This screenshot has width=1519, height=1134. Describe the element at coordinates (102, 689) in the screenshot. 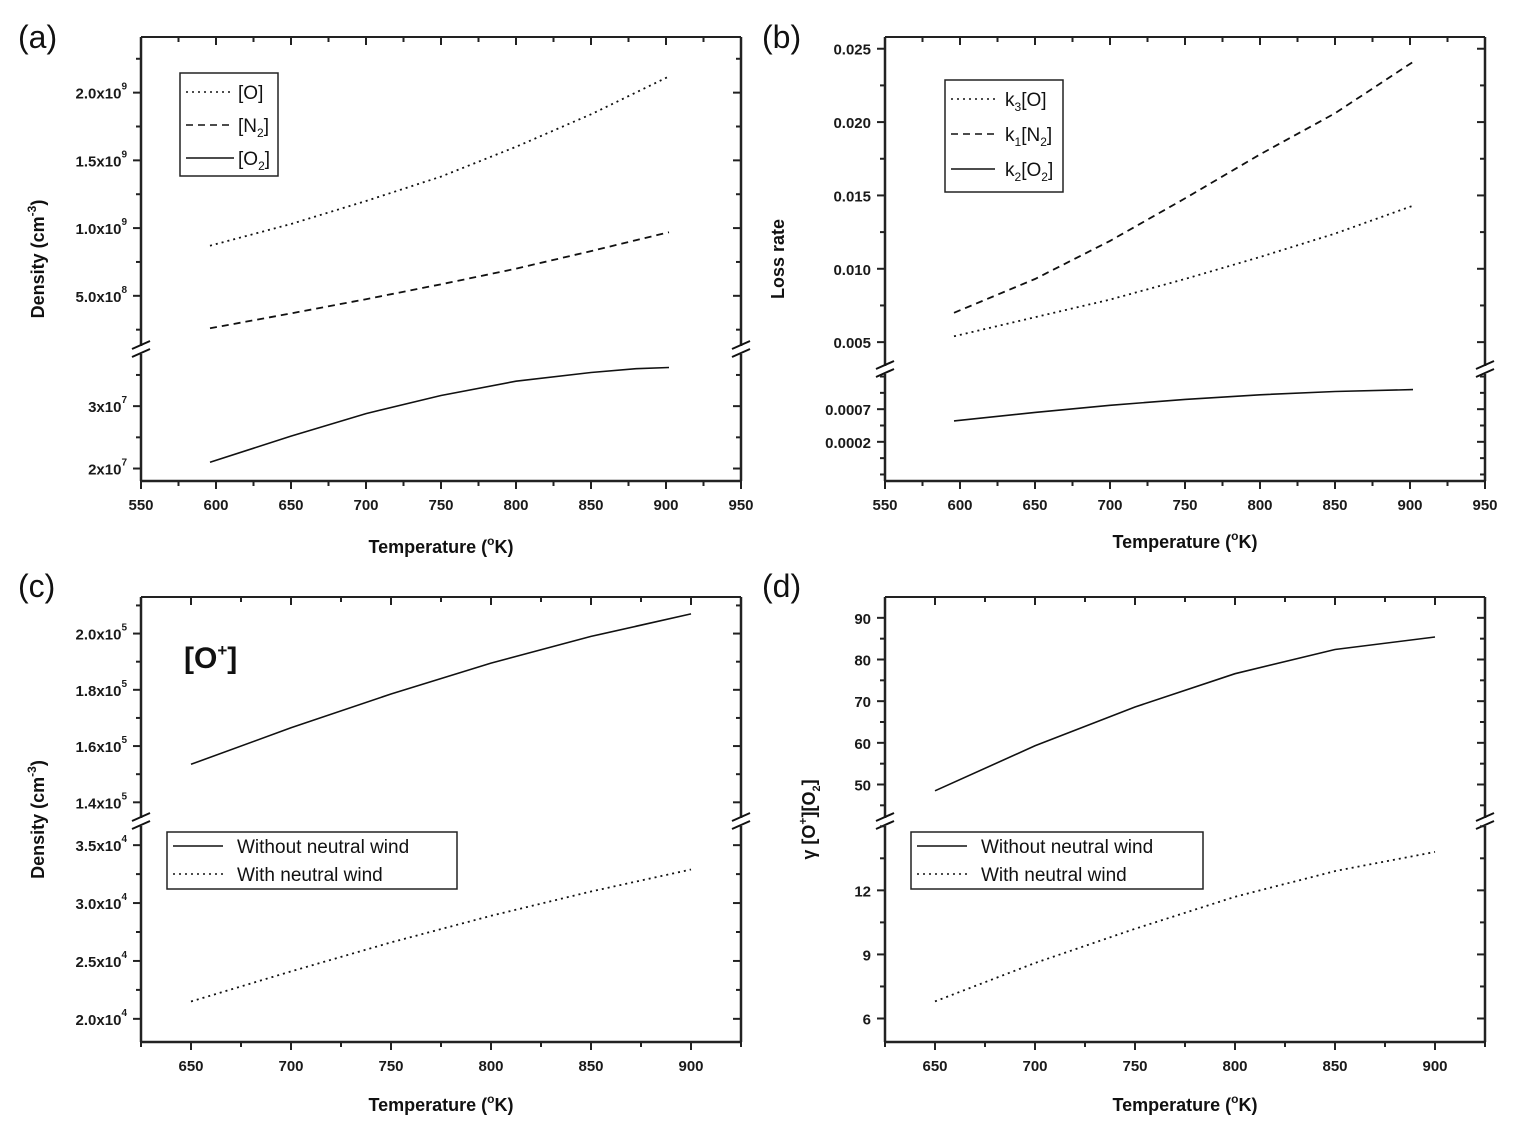

I see `y-tick-label: 1.8x10⁵` at that location.